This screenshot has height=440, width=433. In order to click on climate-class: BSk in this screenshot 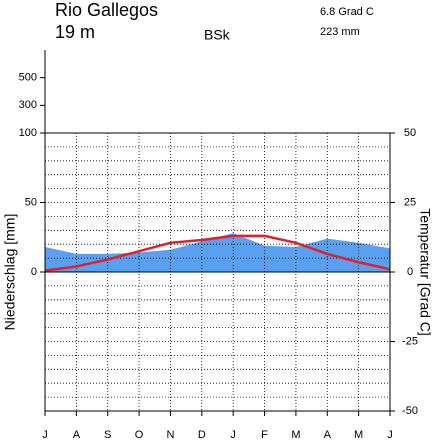, I will do `click(217, 35)`.